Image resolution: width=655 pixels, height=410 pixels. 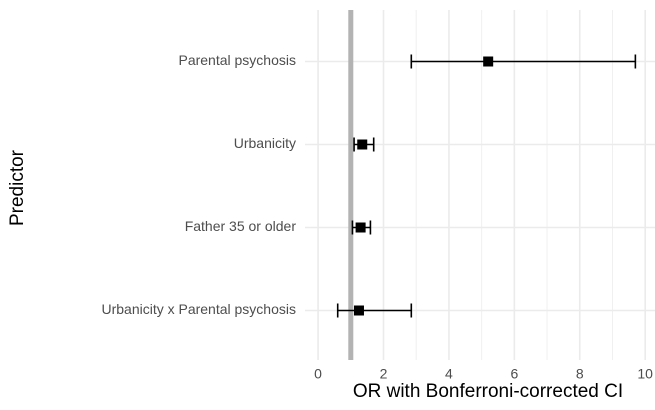 What do you see at coordinates (514, 374) in the screenshot?
I see `x-tick-label: 6` at bounding box center [514, 374].